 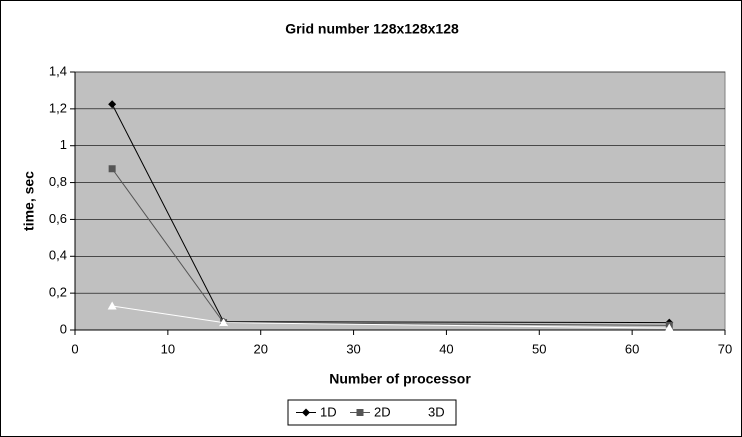 I want to click on x-tick-label: 60, so click(x=632, y=348).